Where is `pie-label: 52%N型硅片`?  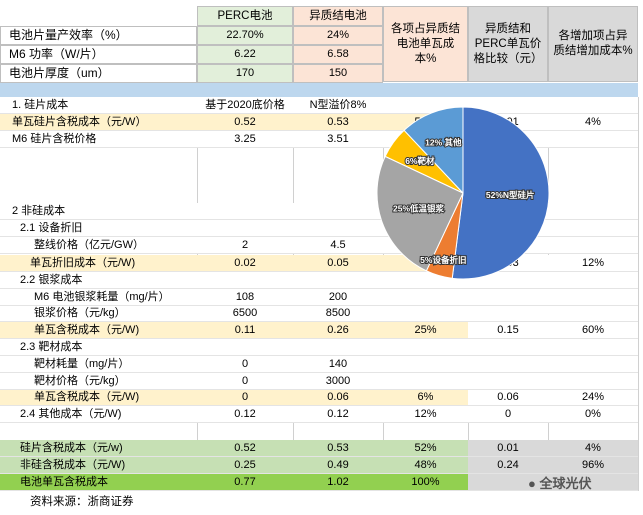
pie-label: 52%N型硅片 is located at coordinates (510, 195).